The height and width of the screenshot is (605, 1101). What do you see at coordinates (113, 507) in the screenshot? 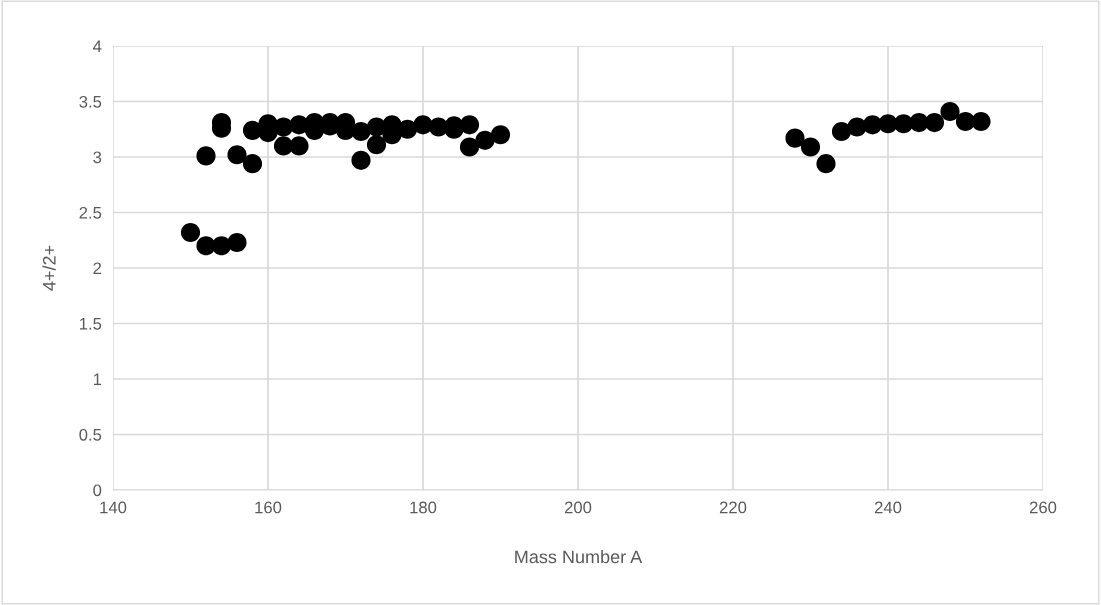
I see `x-tick-label: 140` at bounding box center [113, 507].